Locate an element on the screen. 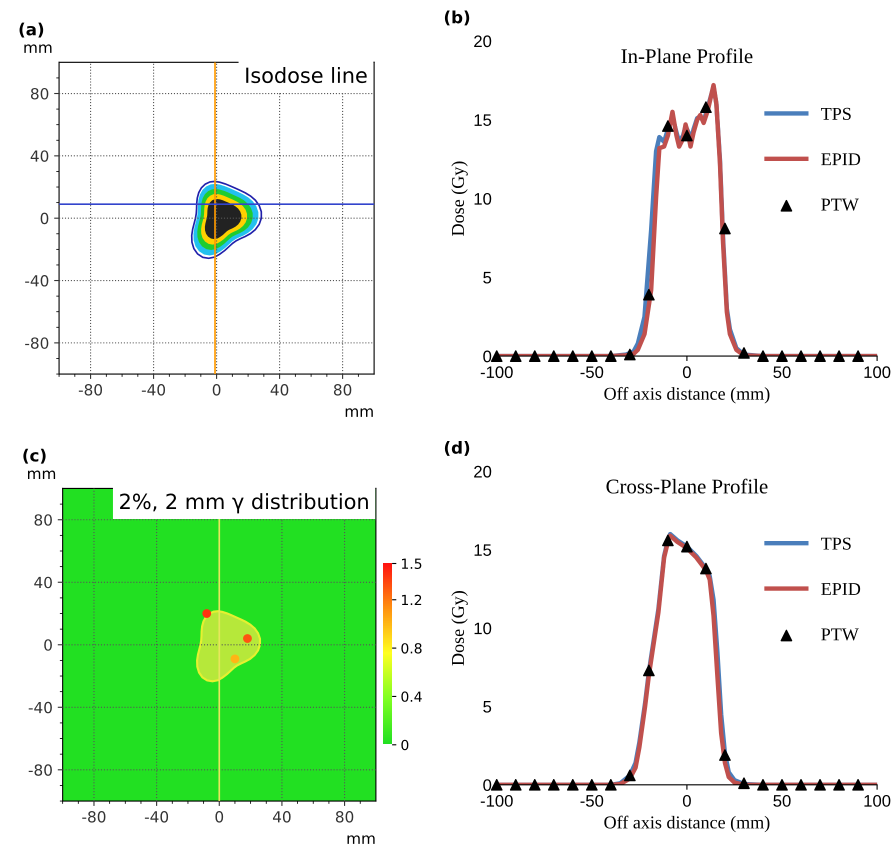 The height and width of the screenshot is (854, 895). chart-subtitle: In-Plane Profile is located at coordinates (686, 56).